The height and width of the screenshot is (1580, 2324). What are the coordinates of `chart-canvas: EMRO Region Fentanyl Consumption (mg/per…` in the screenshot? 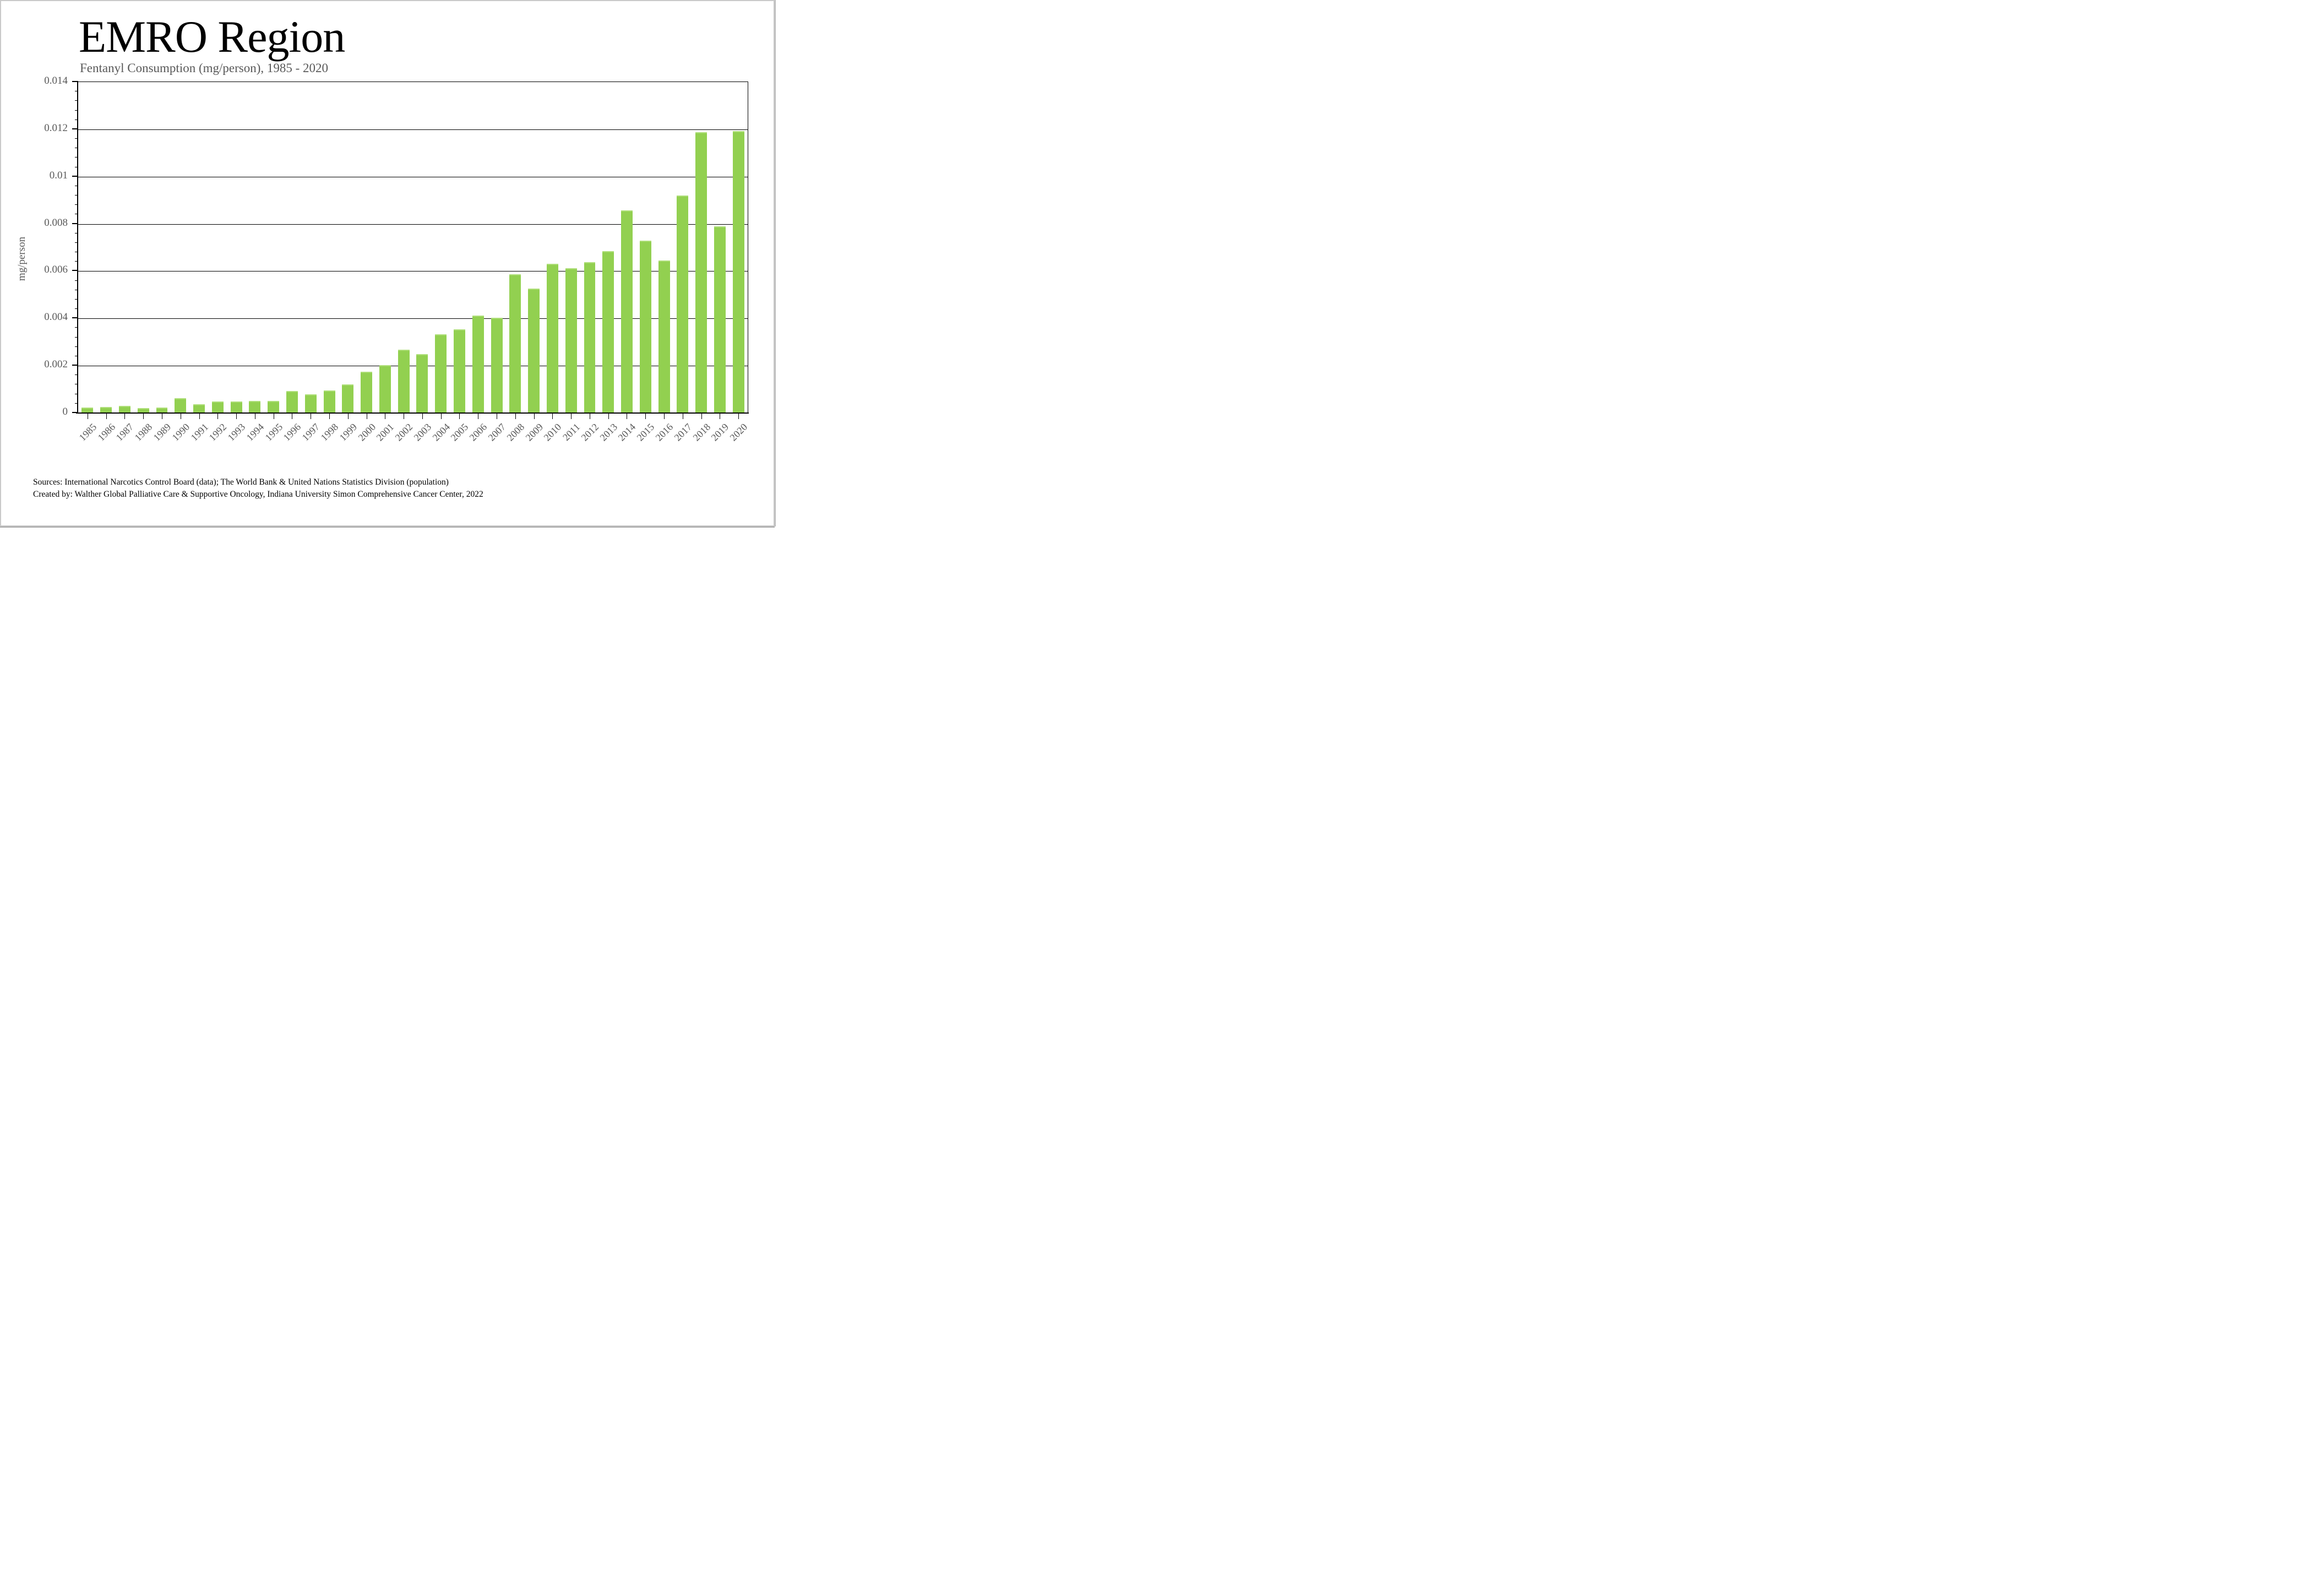 It's located at (387, 263).